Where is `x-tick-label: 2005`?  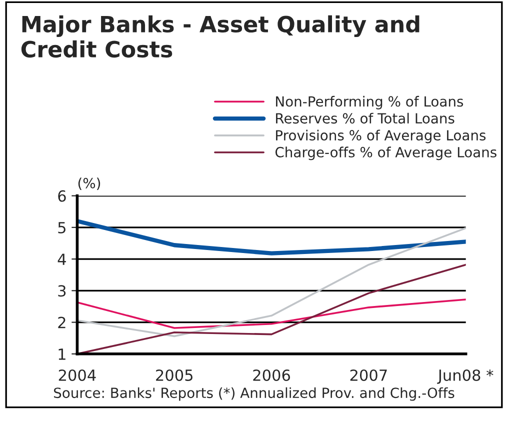
x-tick-label: 2005 is located at coordinates (174, 375).